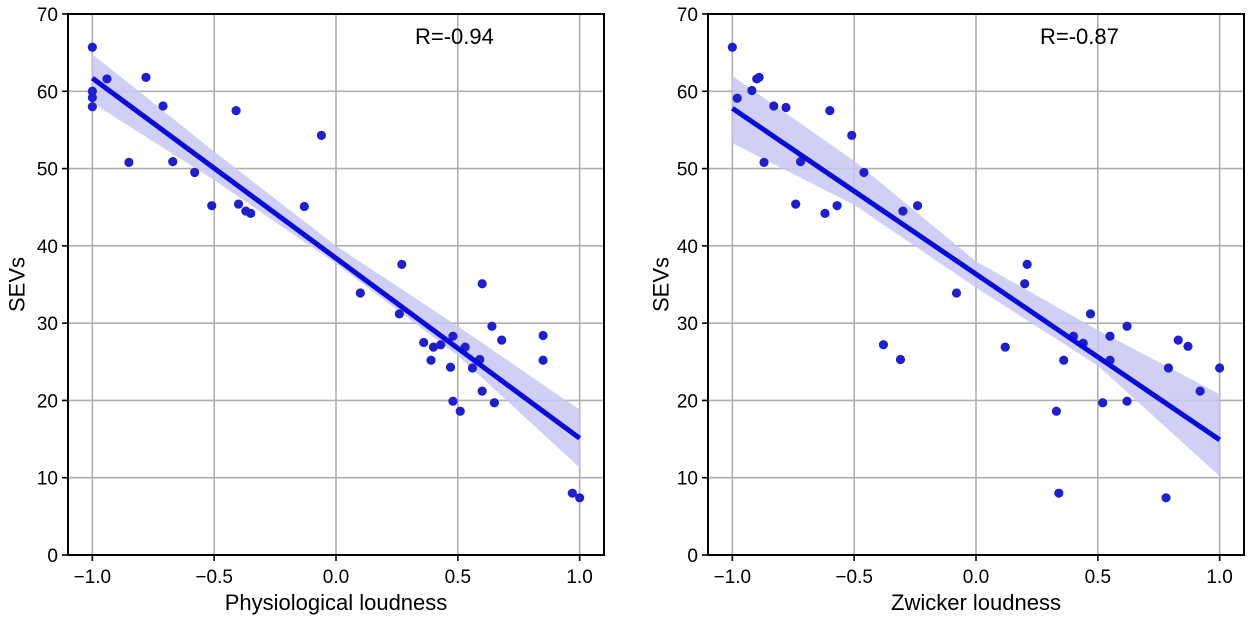  Describe the element at coordinates (47, 170) in the screenshot. I see `y-tick-label: 50` at that location.